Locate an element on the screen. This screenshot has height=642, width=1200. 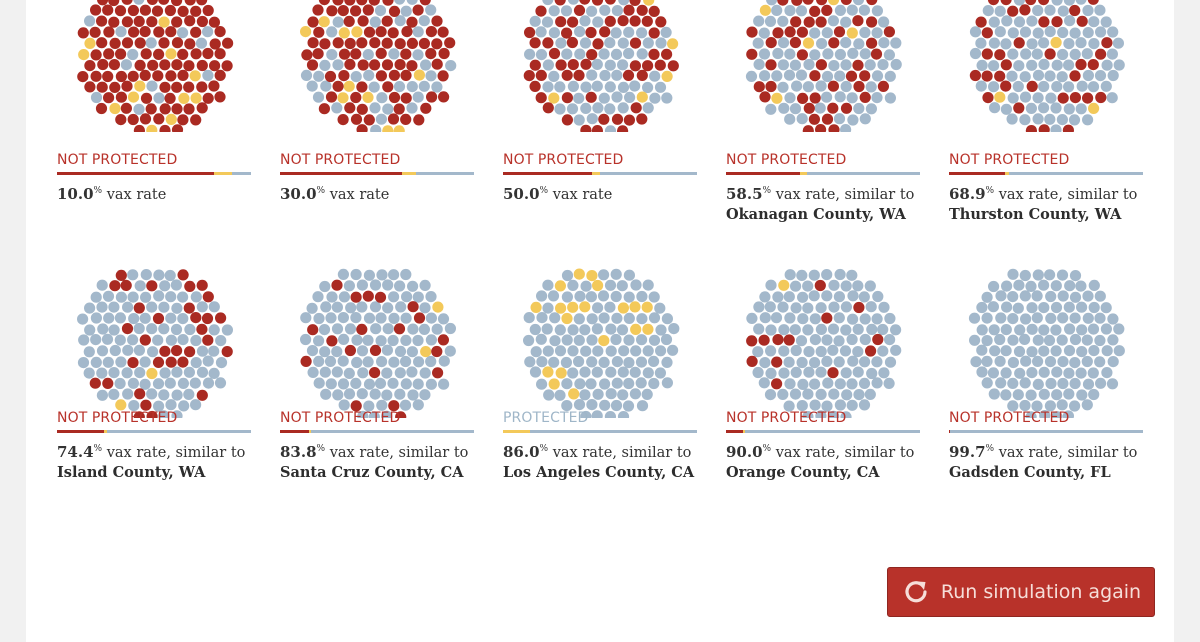
run-simulation-again-button: Run simulation again is located at coordinates (1021, 592).